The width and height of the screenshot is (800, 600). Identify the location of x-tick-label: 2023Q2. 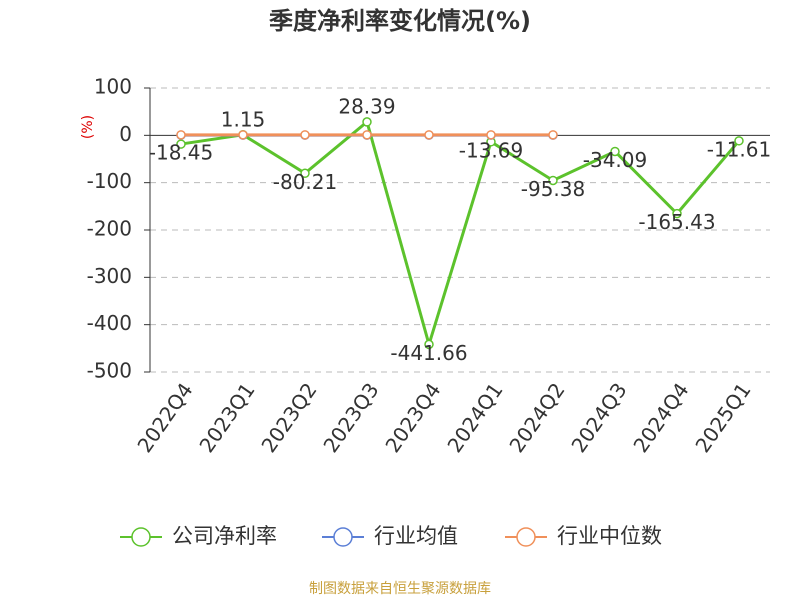
(288, 417).